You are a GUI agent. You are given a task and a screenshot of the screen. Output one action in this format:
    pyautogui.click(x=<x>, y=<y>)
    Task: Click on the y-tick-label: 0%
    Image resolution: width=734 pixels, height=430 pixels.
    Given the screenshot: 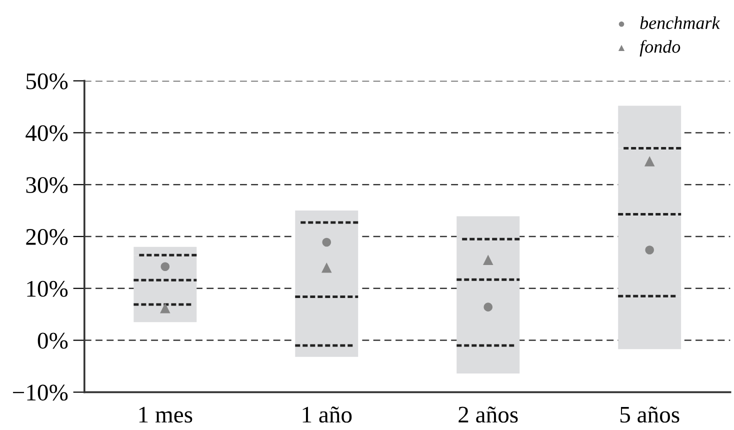 What is the action you would take?
    pyautogui.click(x=53, y=340)
    